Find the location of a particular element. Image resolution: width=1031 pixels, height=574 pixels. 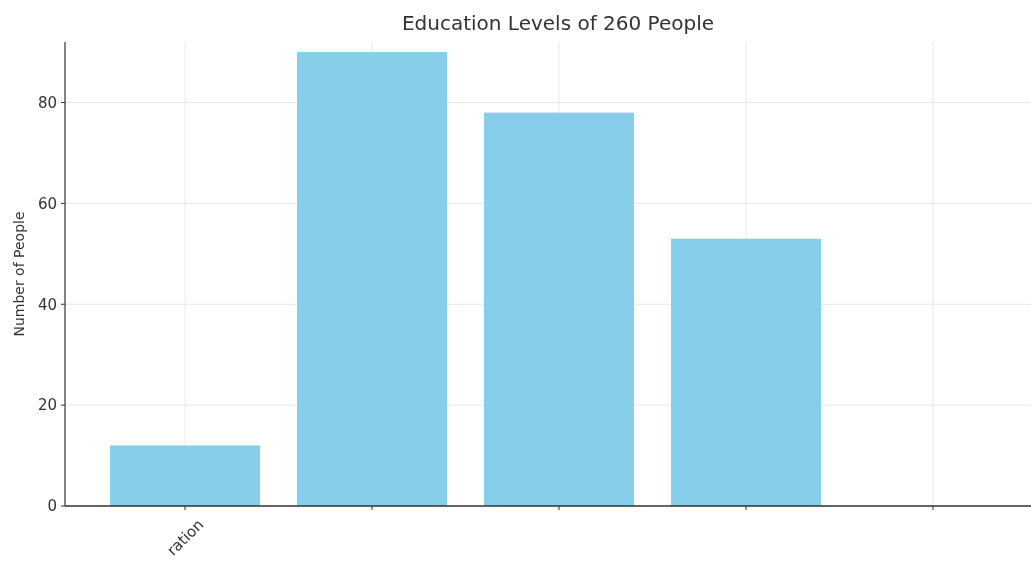

chart-title: Education Levels of 260 People is located at coordinates (558, 23).